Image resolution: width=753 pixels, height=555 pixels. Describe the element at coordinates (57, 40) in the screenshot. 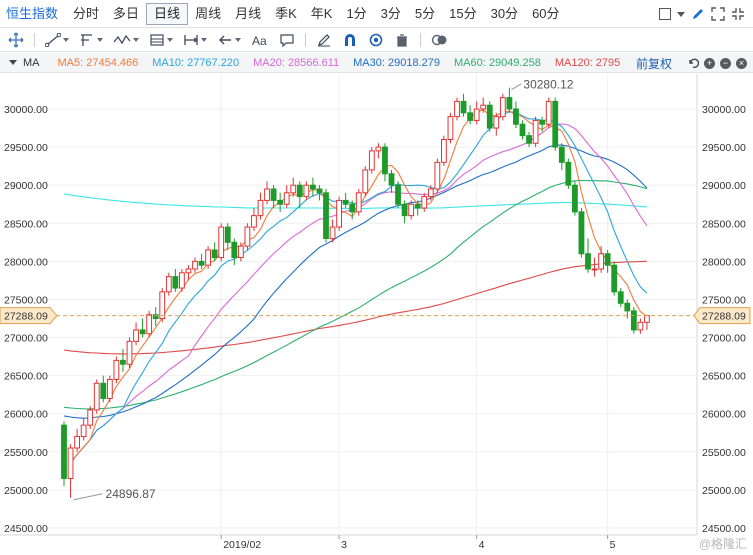

I see `line-tool-icon` at that location.